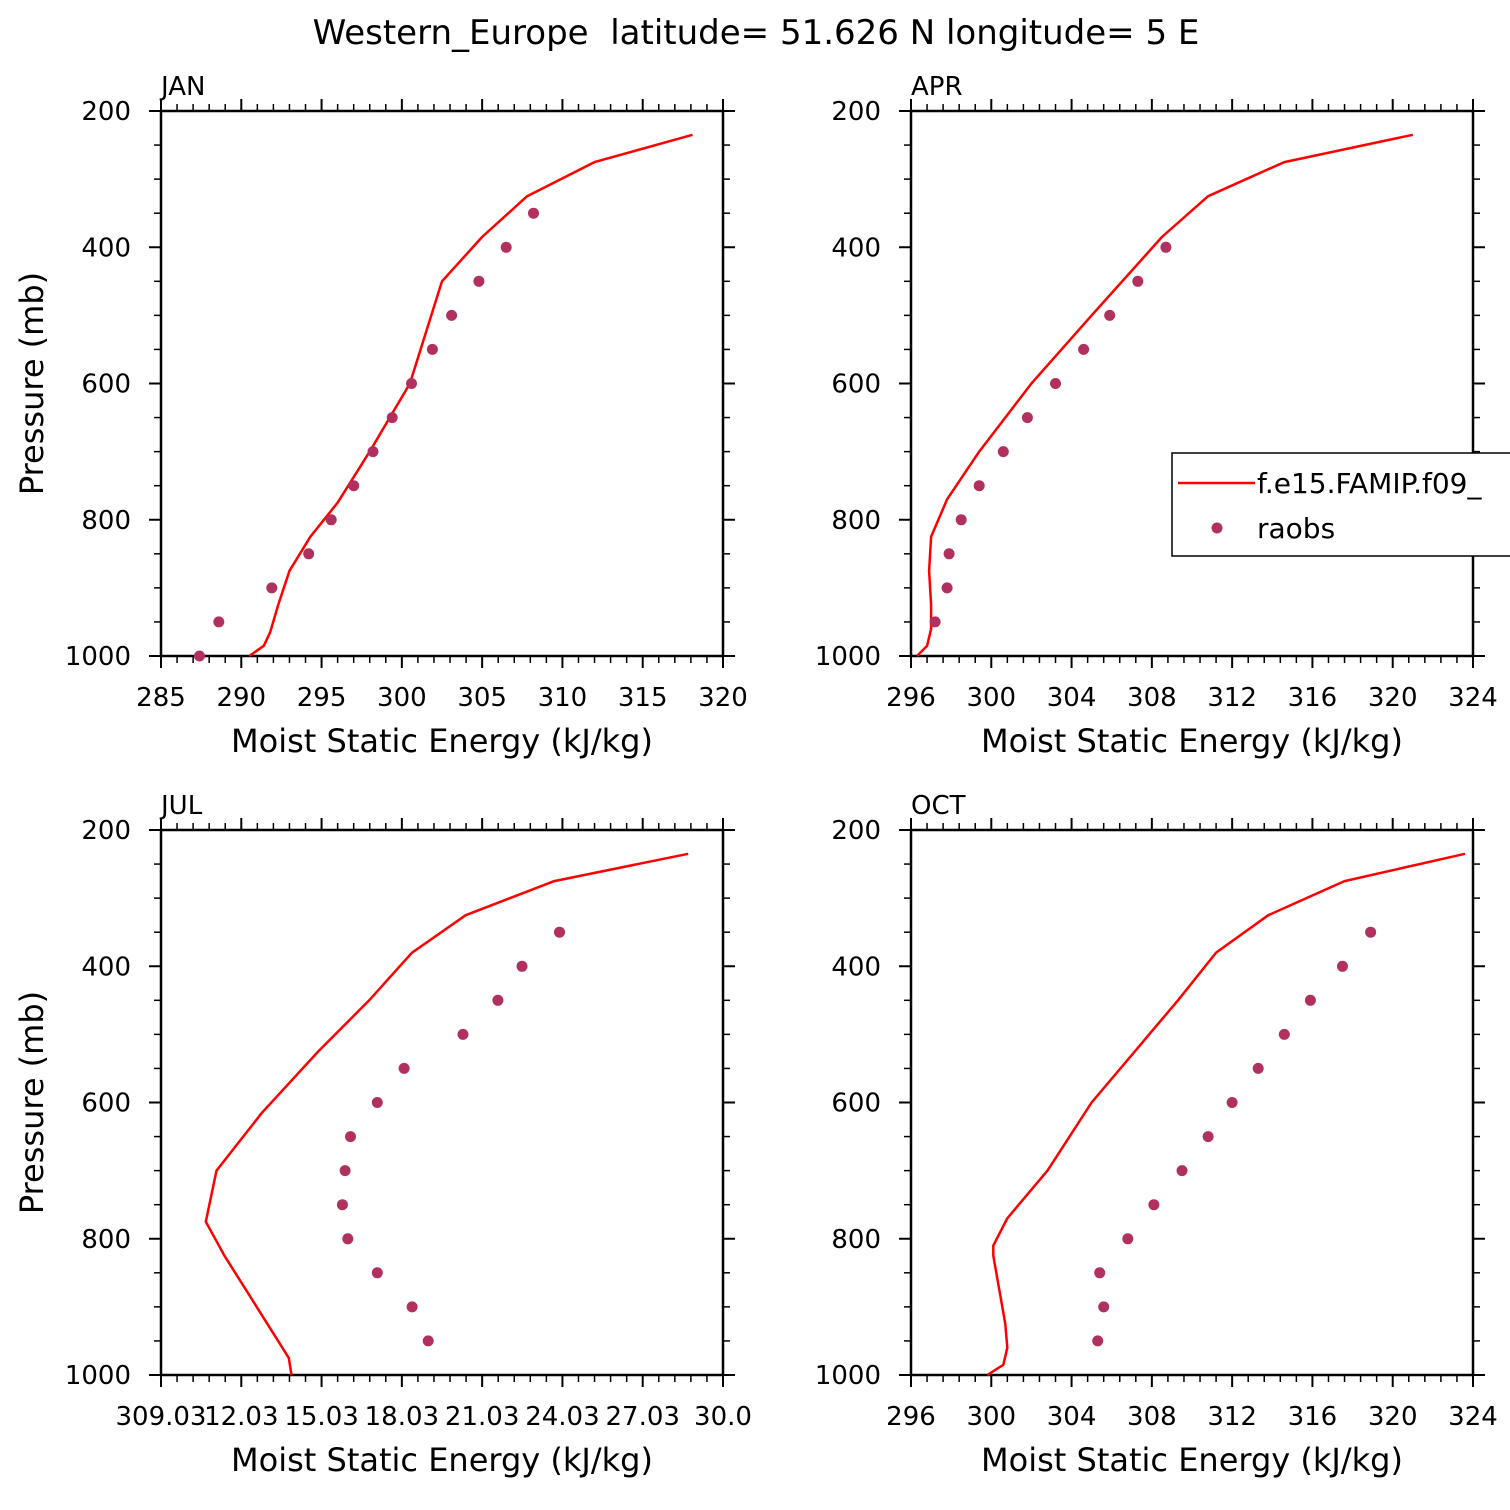 Image resolution: width=1510 pixels, height=1510 pixels. Describe the element at coordinates (723, 1417) in the screenshot. I see `x-tick-label: 30.0` at that location.